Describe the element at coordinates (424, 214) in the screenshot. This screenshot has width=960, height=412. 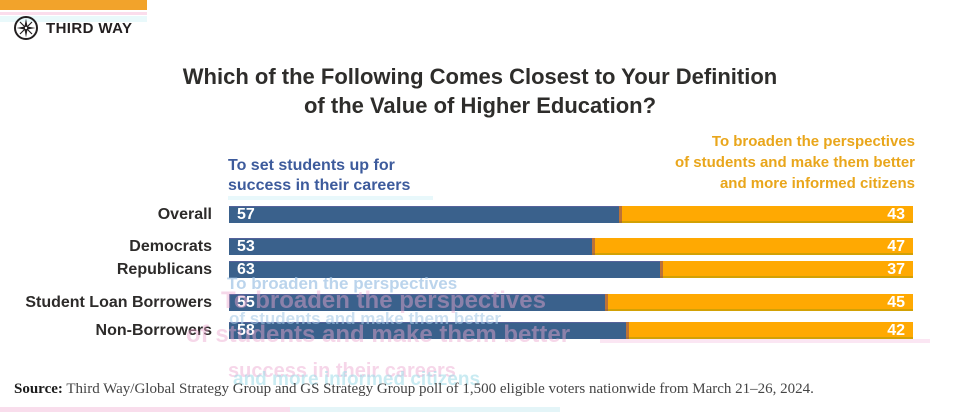
I see `blue-segment: 57` at that location.